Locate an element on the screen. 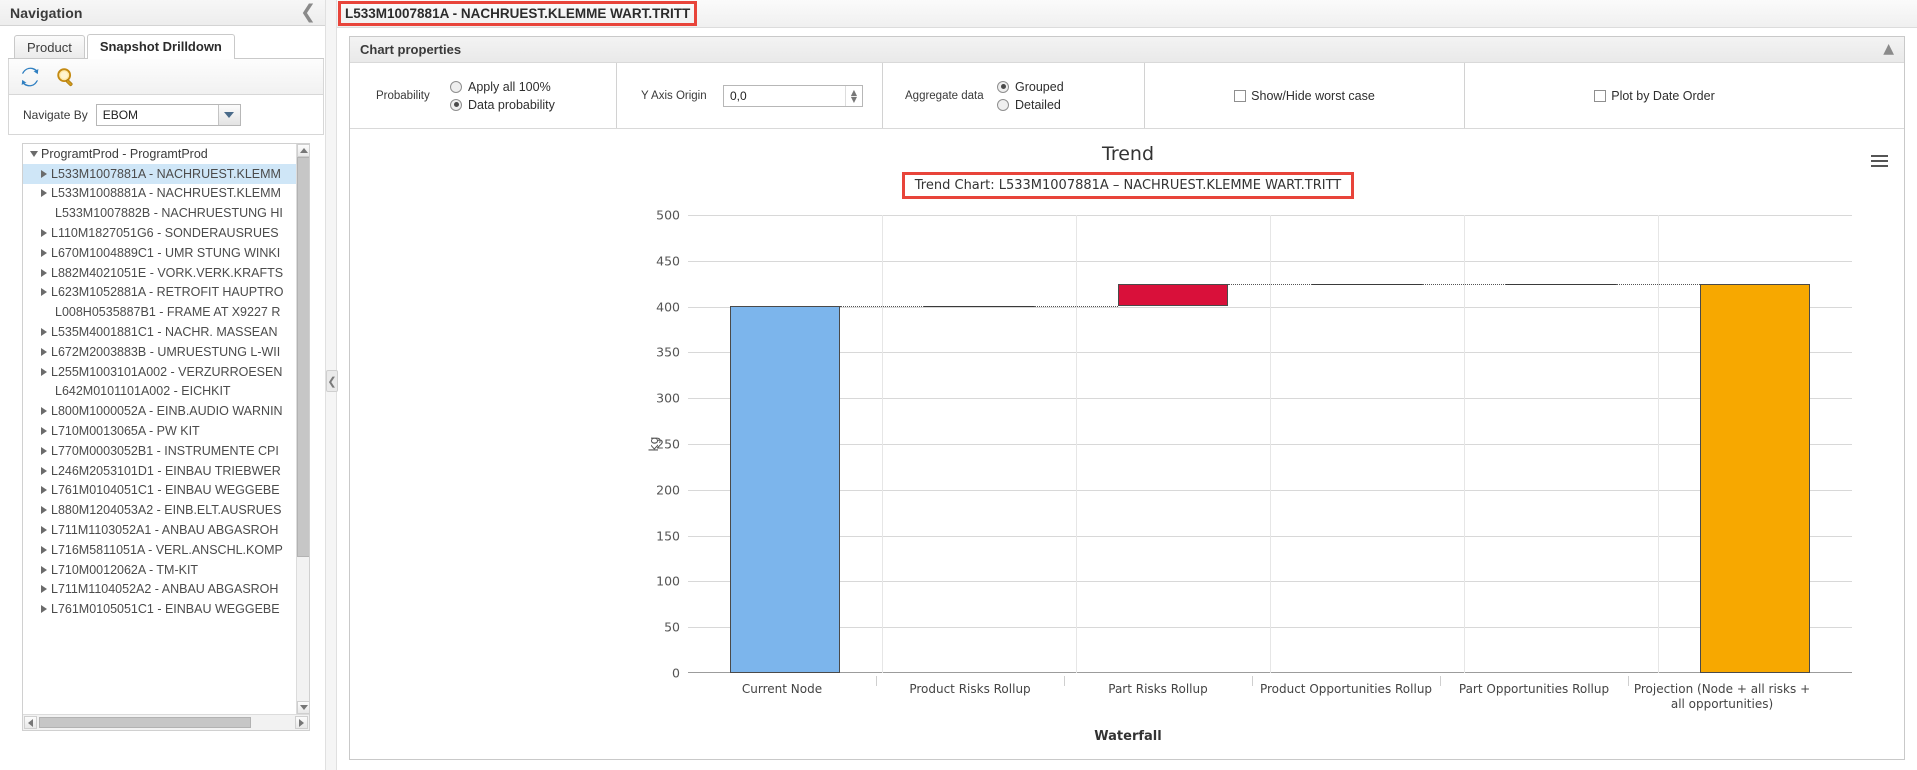 The width and height of the screenshot is (1917, 770). y-axis-tick-label: 0 is located at coordinates (676, 673).